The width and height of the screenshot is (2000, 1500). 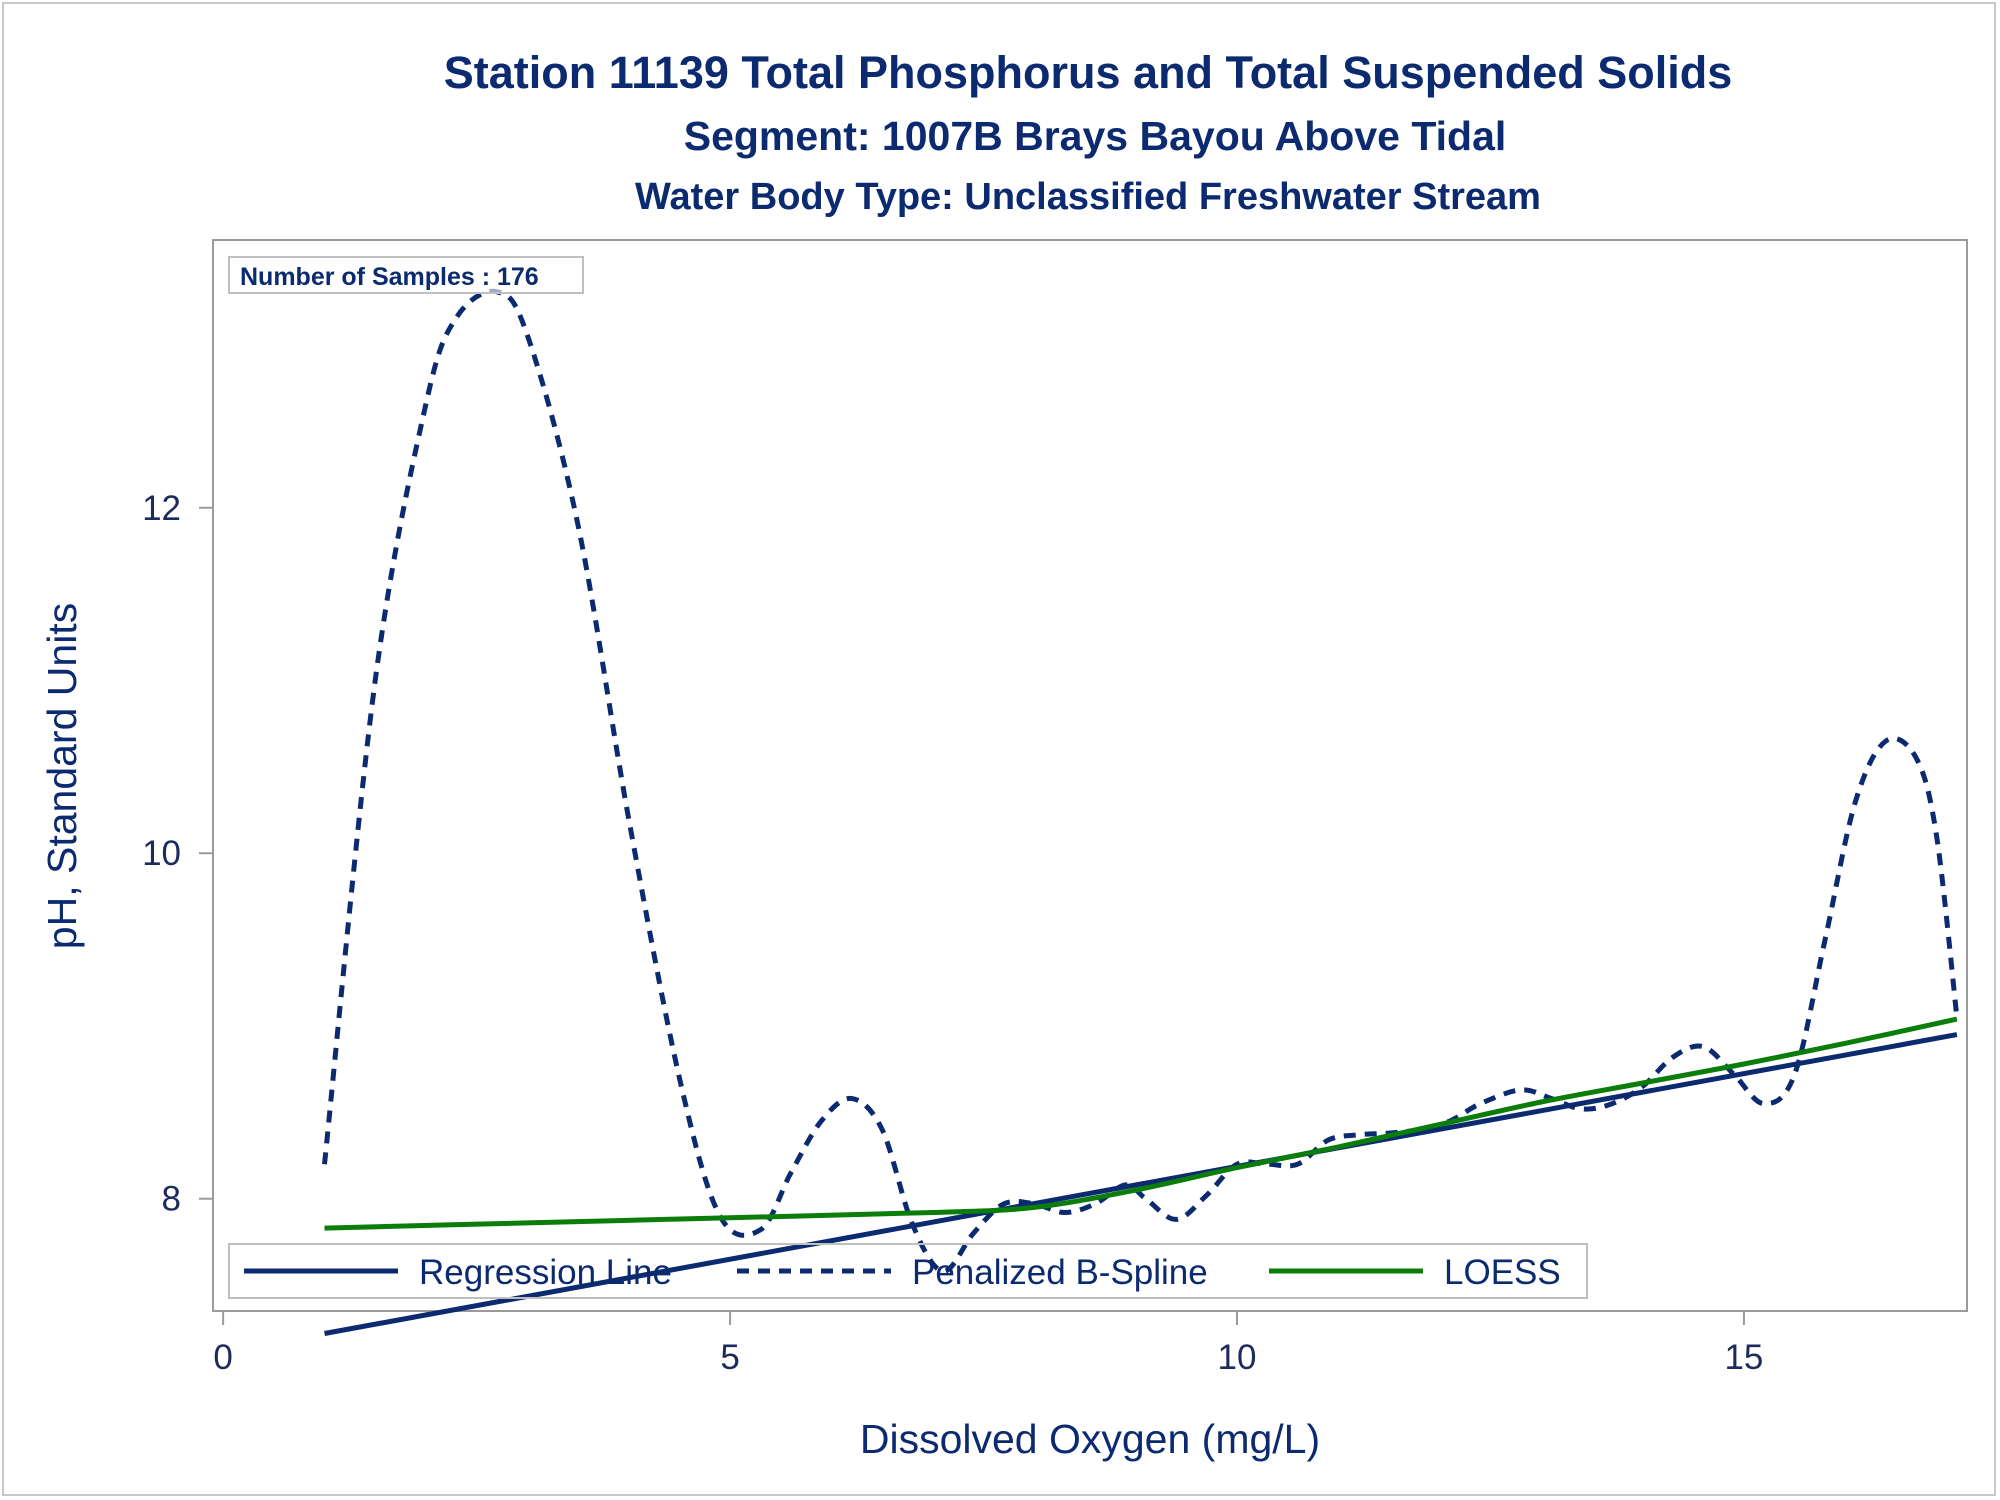 What do you see at coordinates (729, 1357) in the screenshot?
I see `x-tick-label: 5` at bounding box center [729, 1357].